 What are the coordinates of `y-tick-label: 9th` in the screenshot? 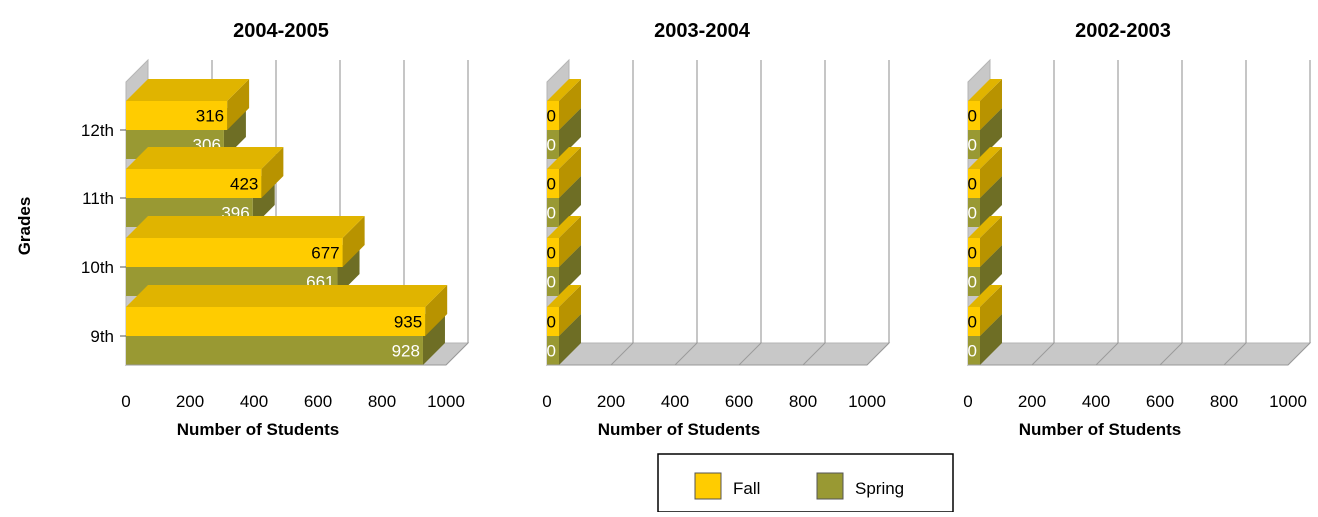 It's located at (102, 336).